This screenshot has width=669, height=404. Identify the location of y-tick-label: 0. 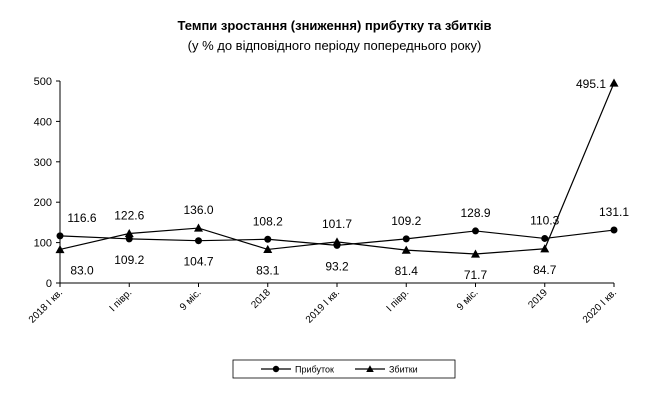
(49, 284).